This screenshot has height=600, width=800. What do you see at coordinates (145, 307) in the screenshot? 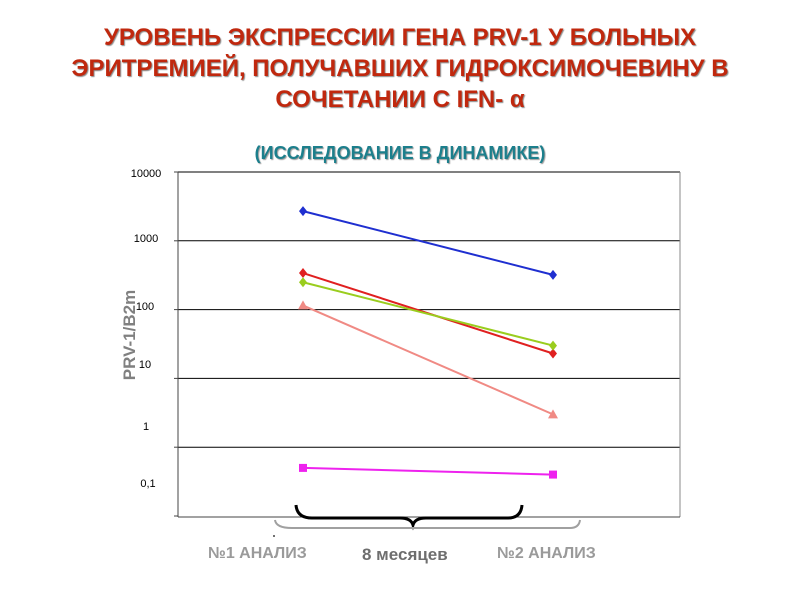
I see `y-tick-label: 100` at bounding box center [145, 307].